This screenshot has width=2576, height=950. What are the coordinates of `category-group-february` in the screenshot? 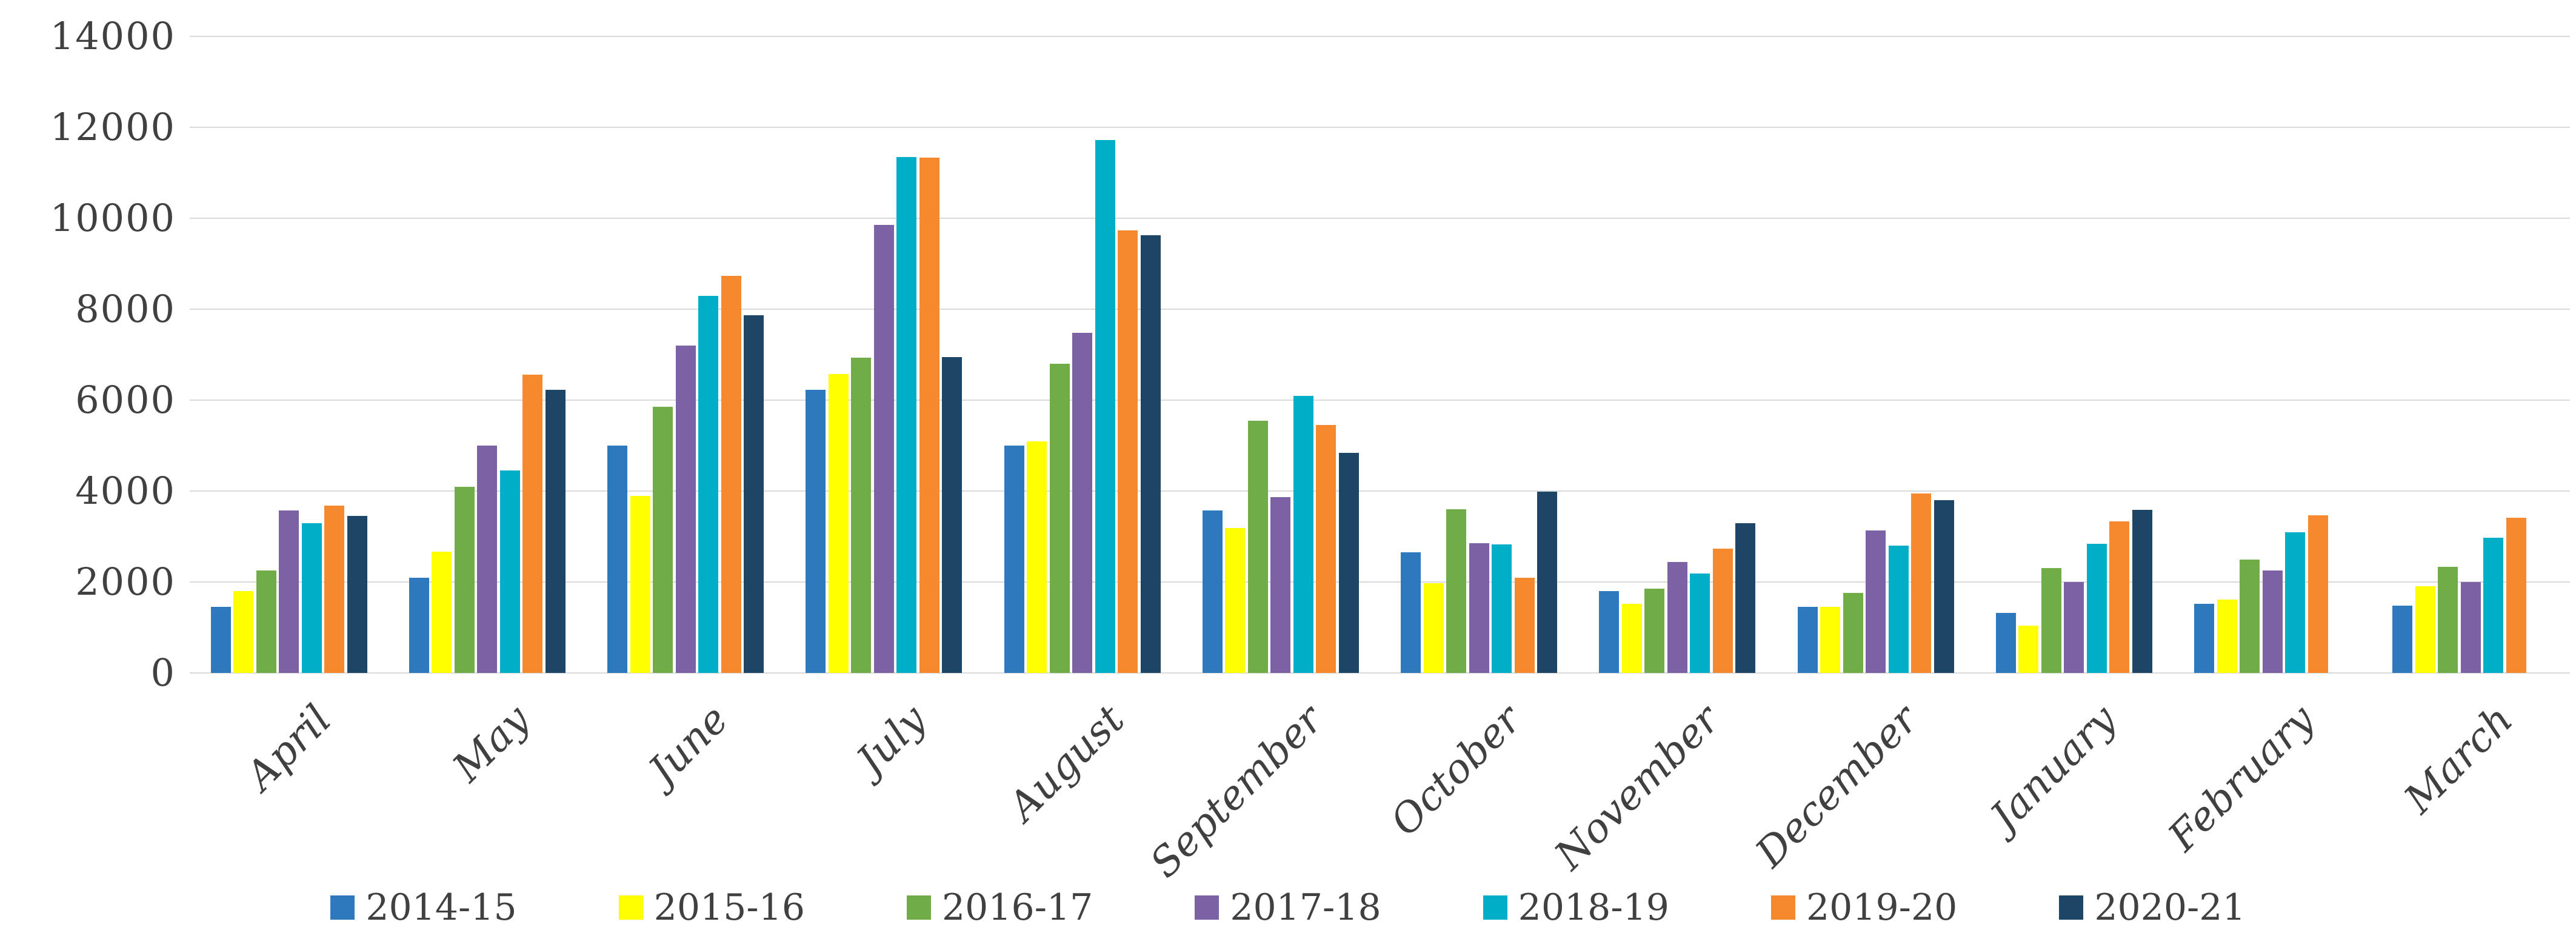 It's located at (2273, 354).